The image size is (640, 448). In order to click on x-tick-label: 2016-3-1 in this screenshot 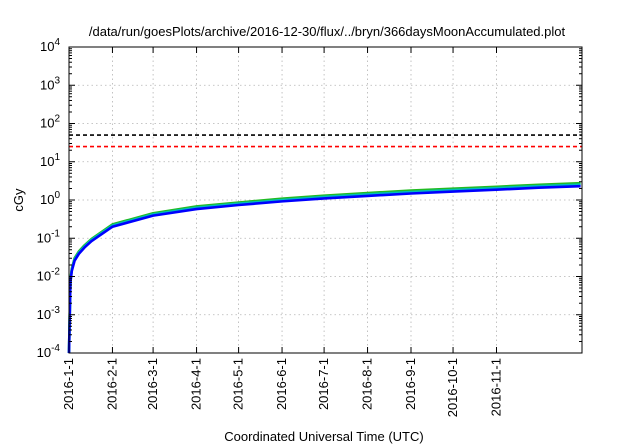, I will do `click(152, 384)`.